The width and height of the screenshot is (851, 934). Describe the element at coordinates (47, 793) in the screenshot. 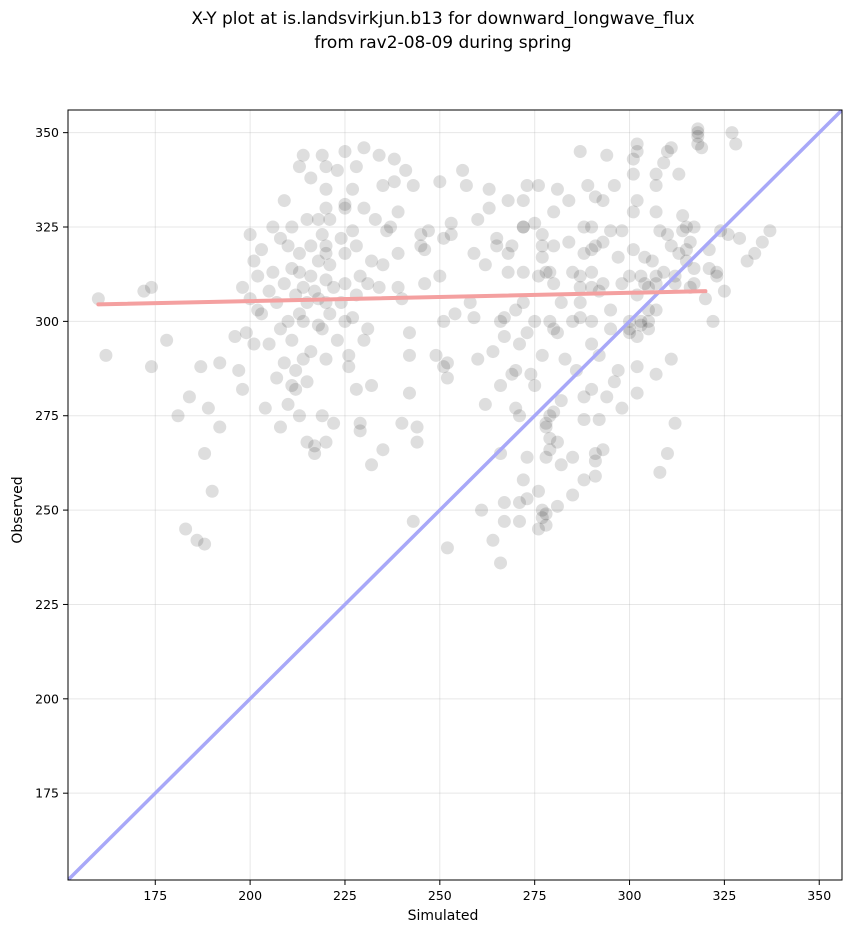

I see `y-tick-label-0: 175` at that location.